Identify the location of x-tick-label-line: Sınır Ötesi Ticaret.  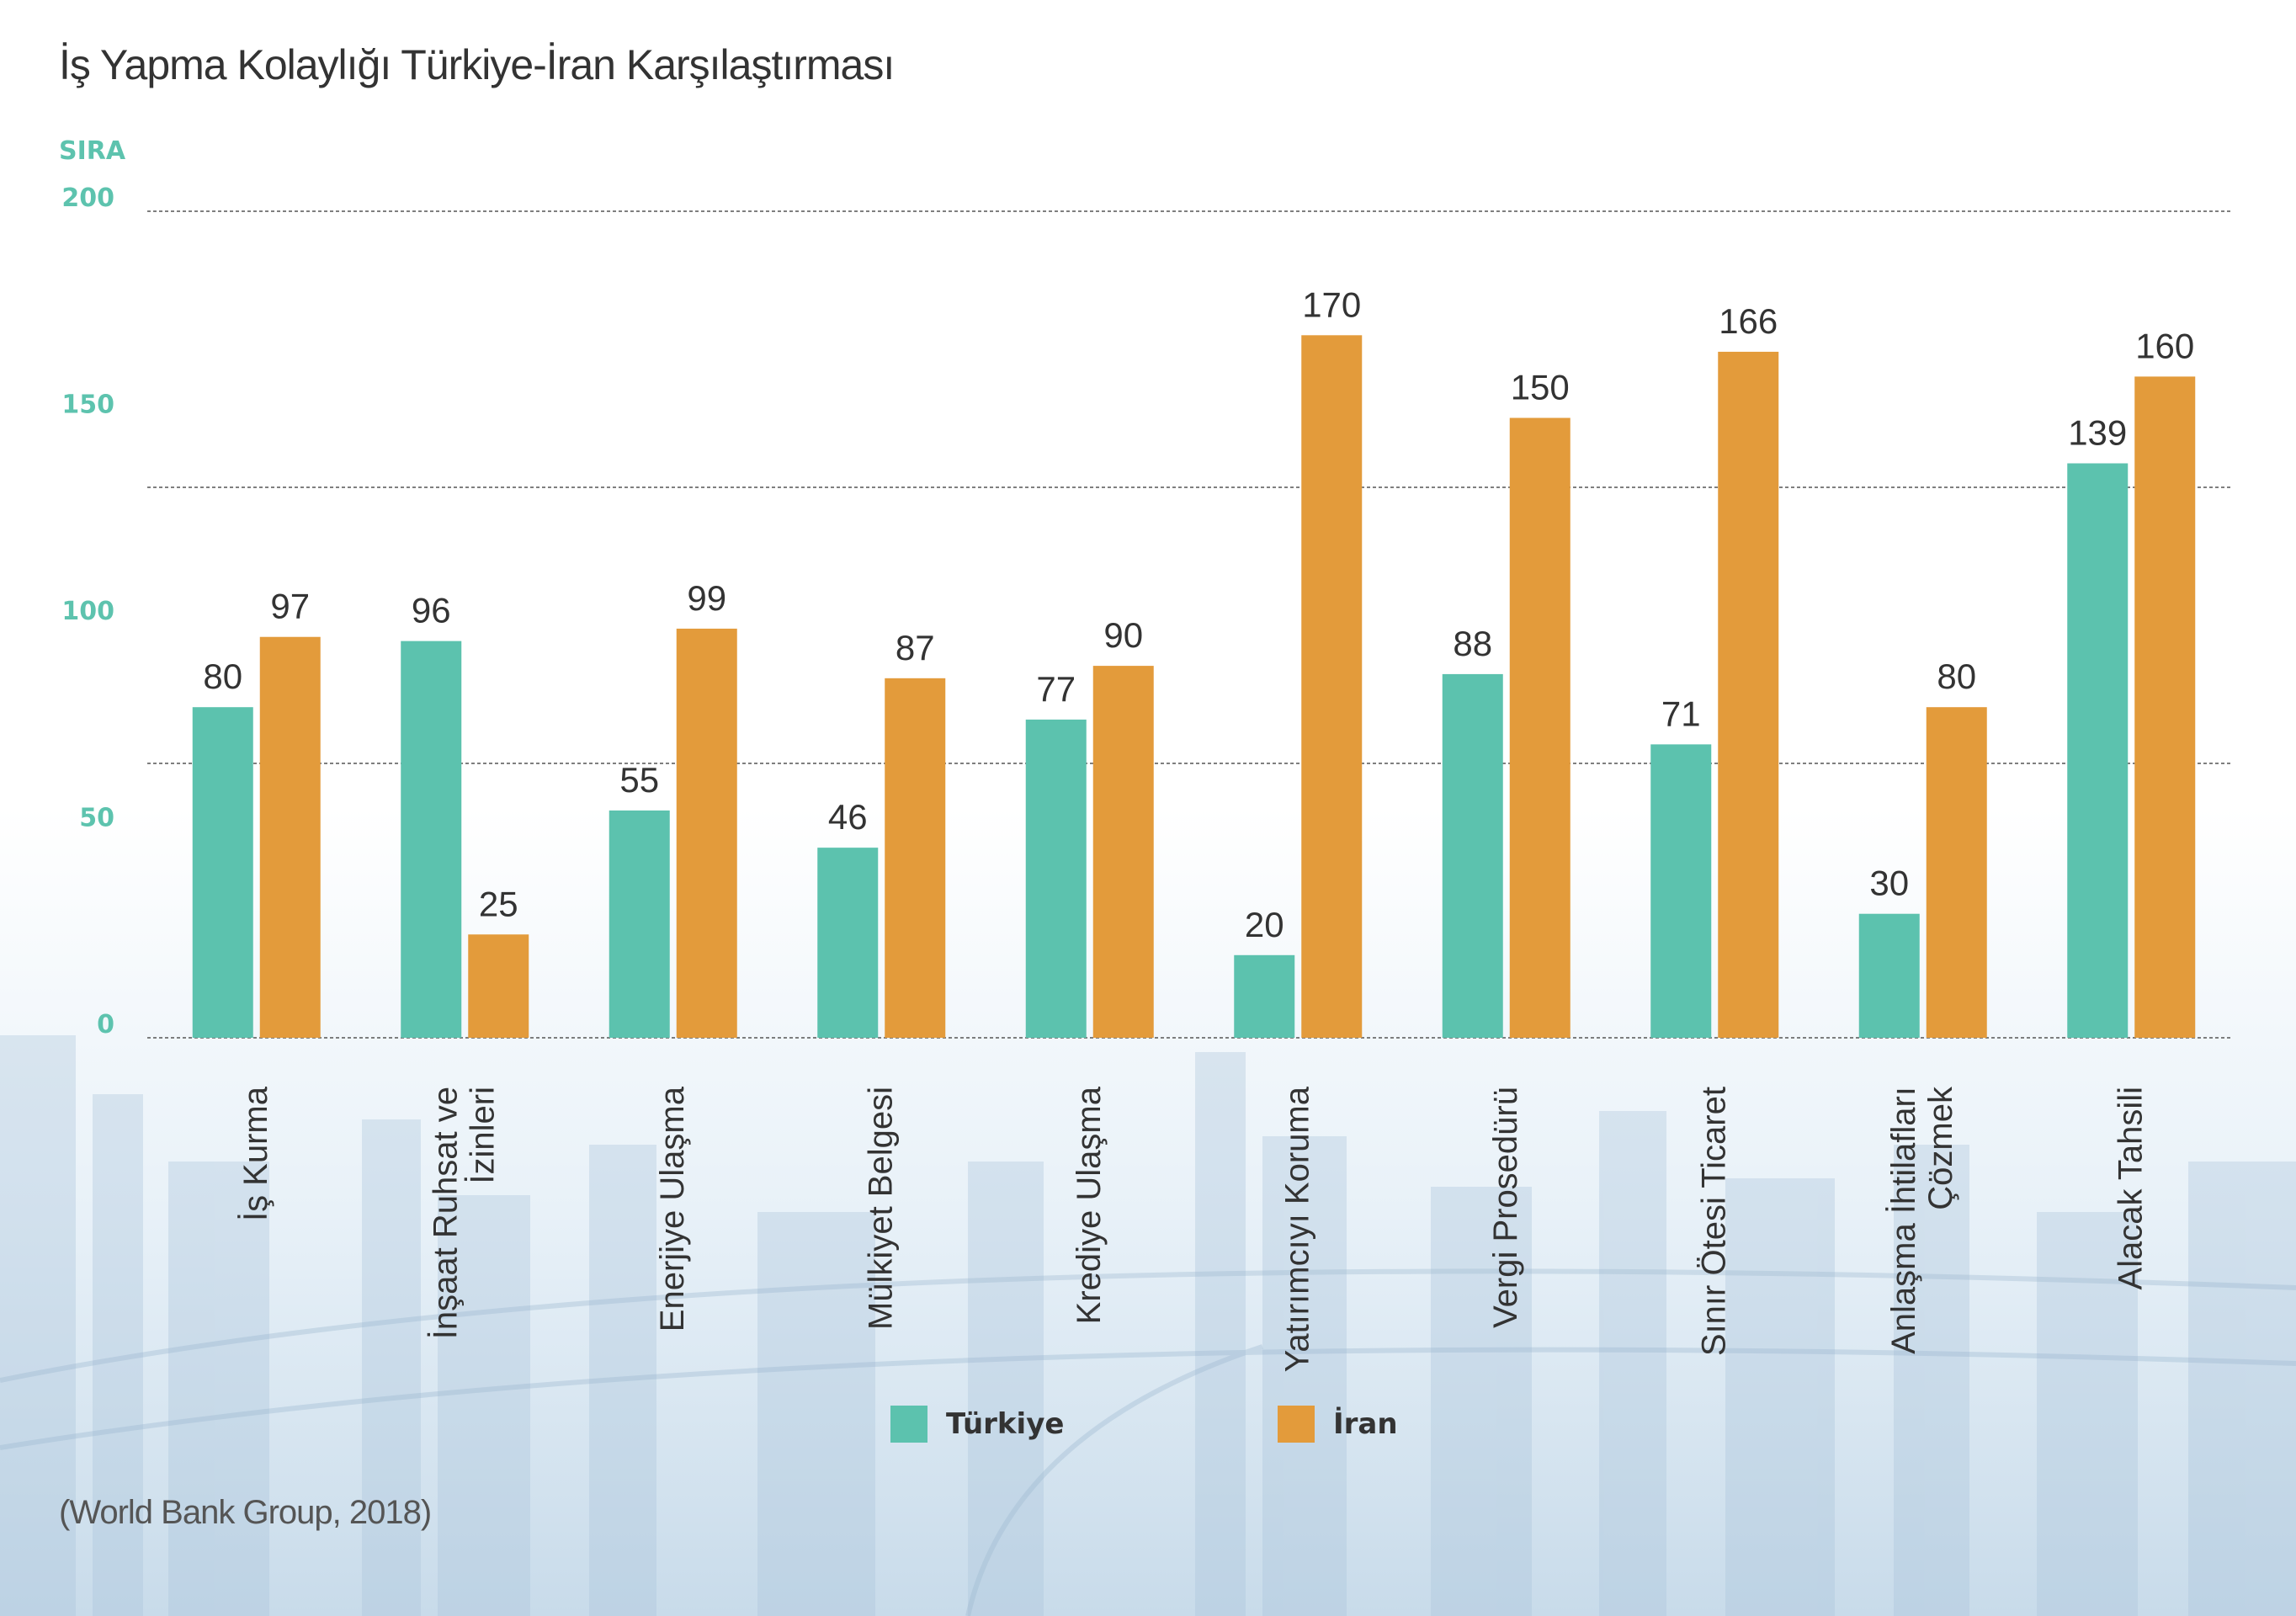
(1713, 1221).